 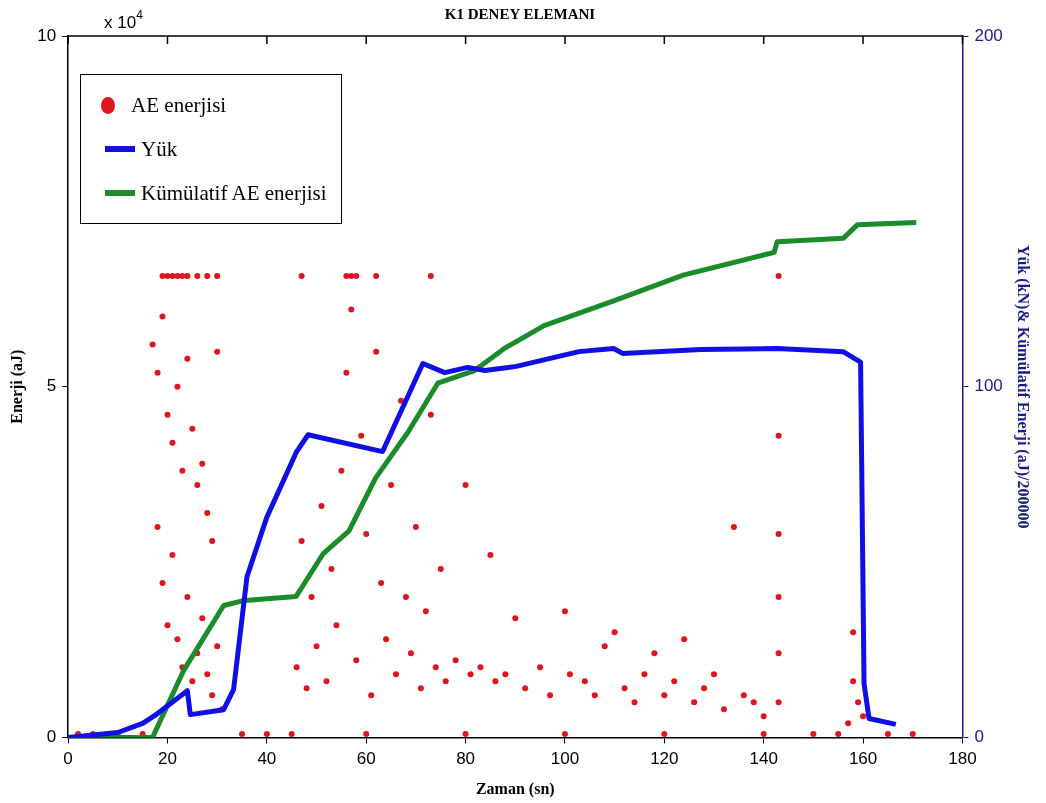 I want to click on x-tick-label: 140, so click(x=763, y=759).